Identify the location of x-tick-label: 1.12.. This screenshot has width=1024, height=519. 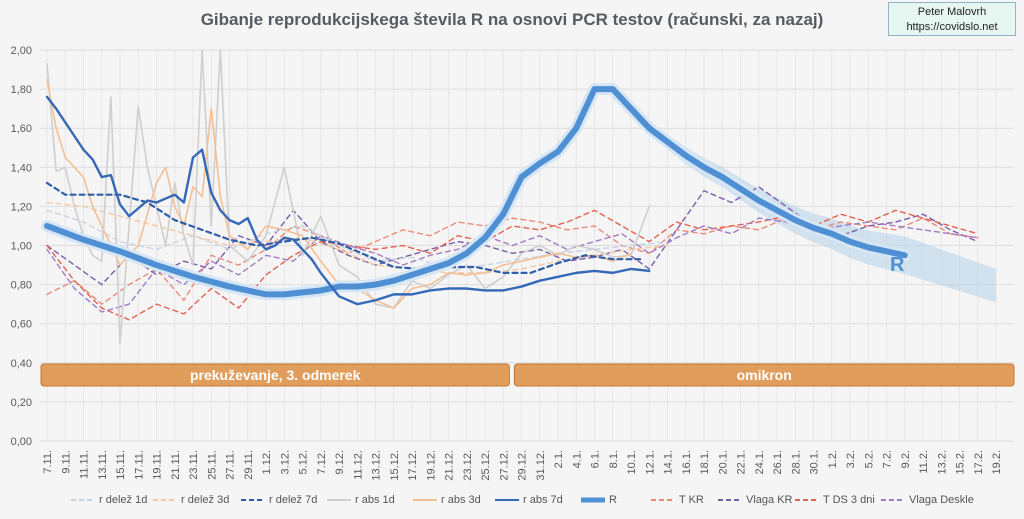
(267, 462).